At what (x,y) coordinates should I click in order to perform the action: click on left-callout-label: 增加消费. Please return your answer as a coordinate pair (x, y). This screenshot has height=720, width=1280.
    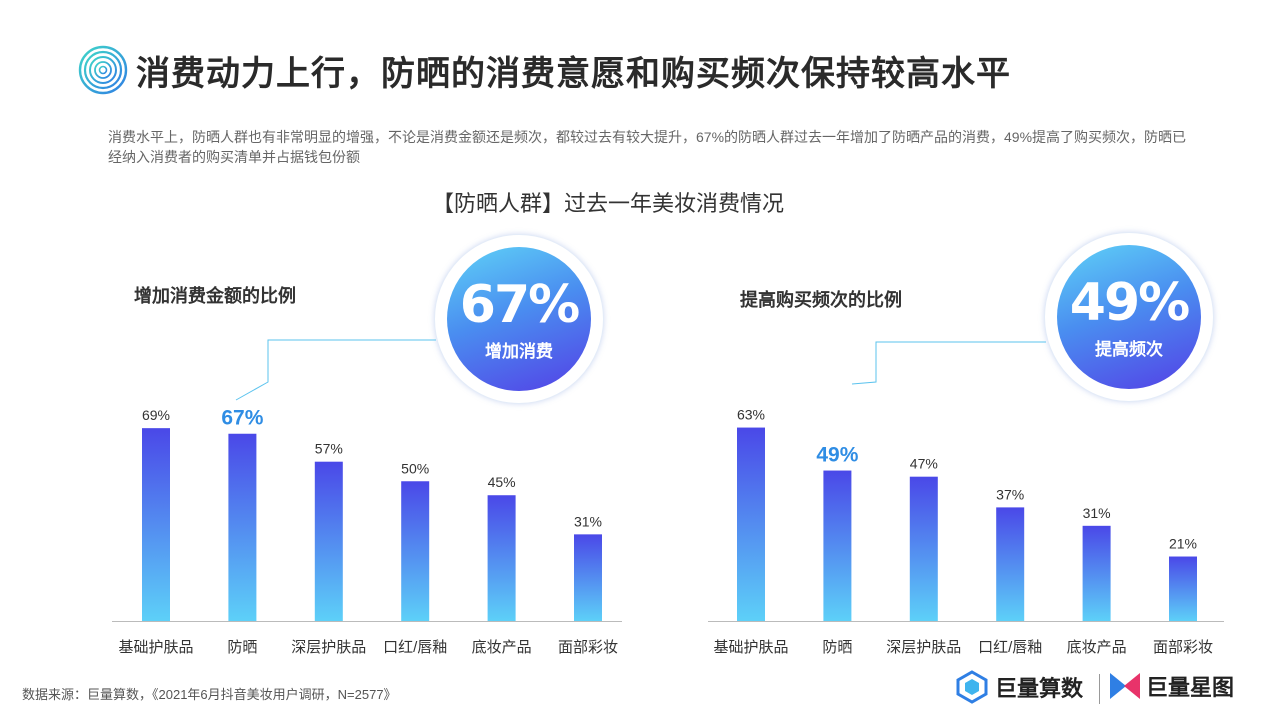
    Looking at the image, I should click on (519, 351).